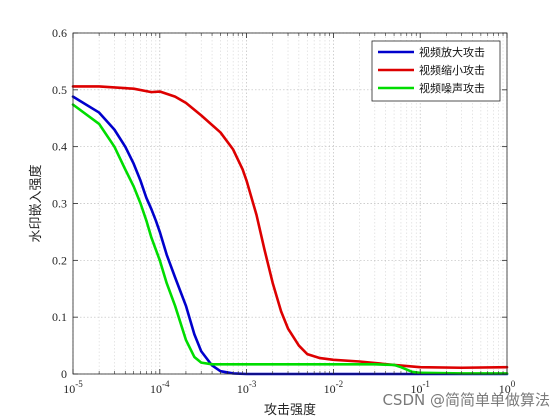  Describe the element at coordinates (507, 387) in the screenshot. I see `x-tick-label: 10⁰` at that location.